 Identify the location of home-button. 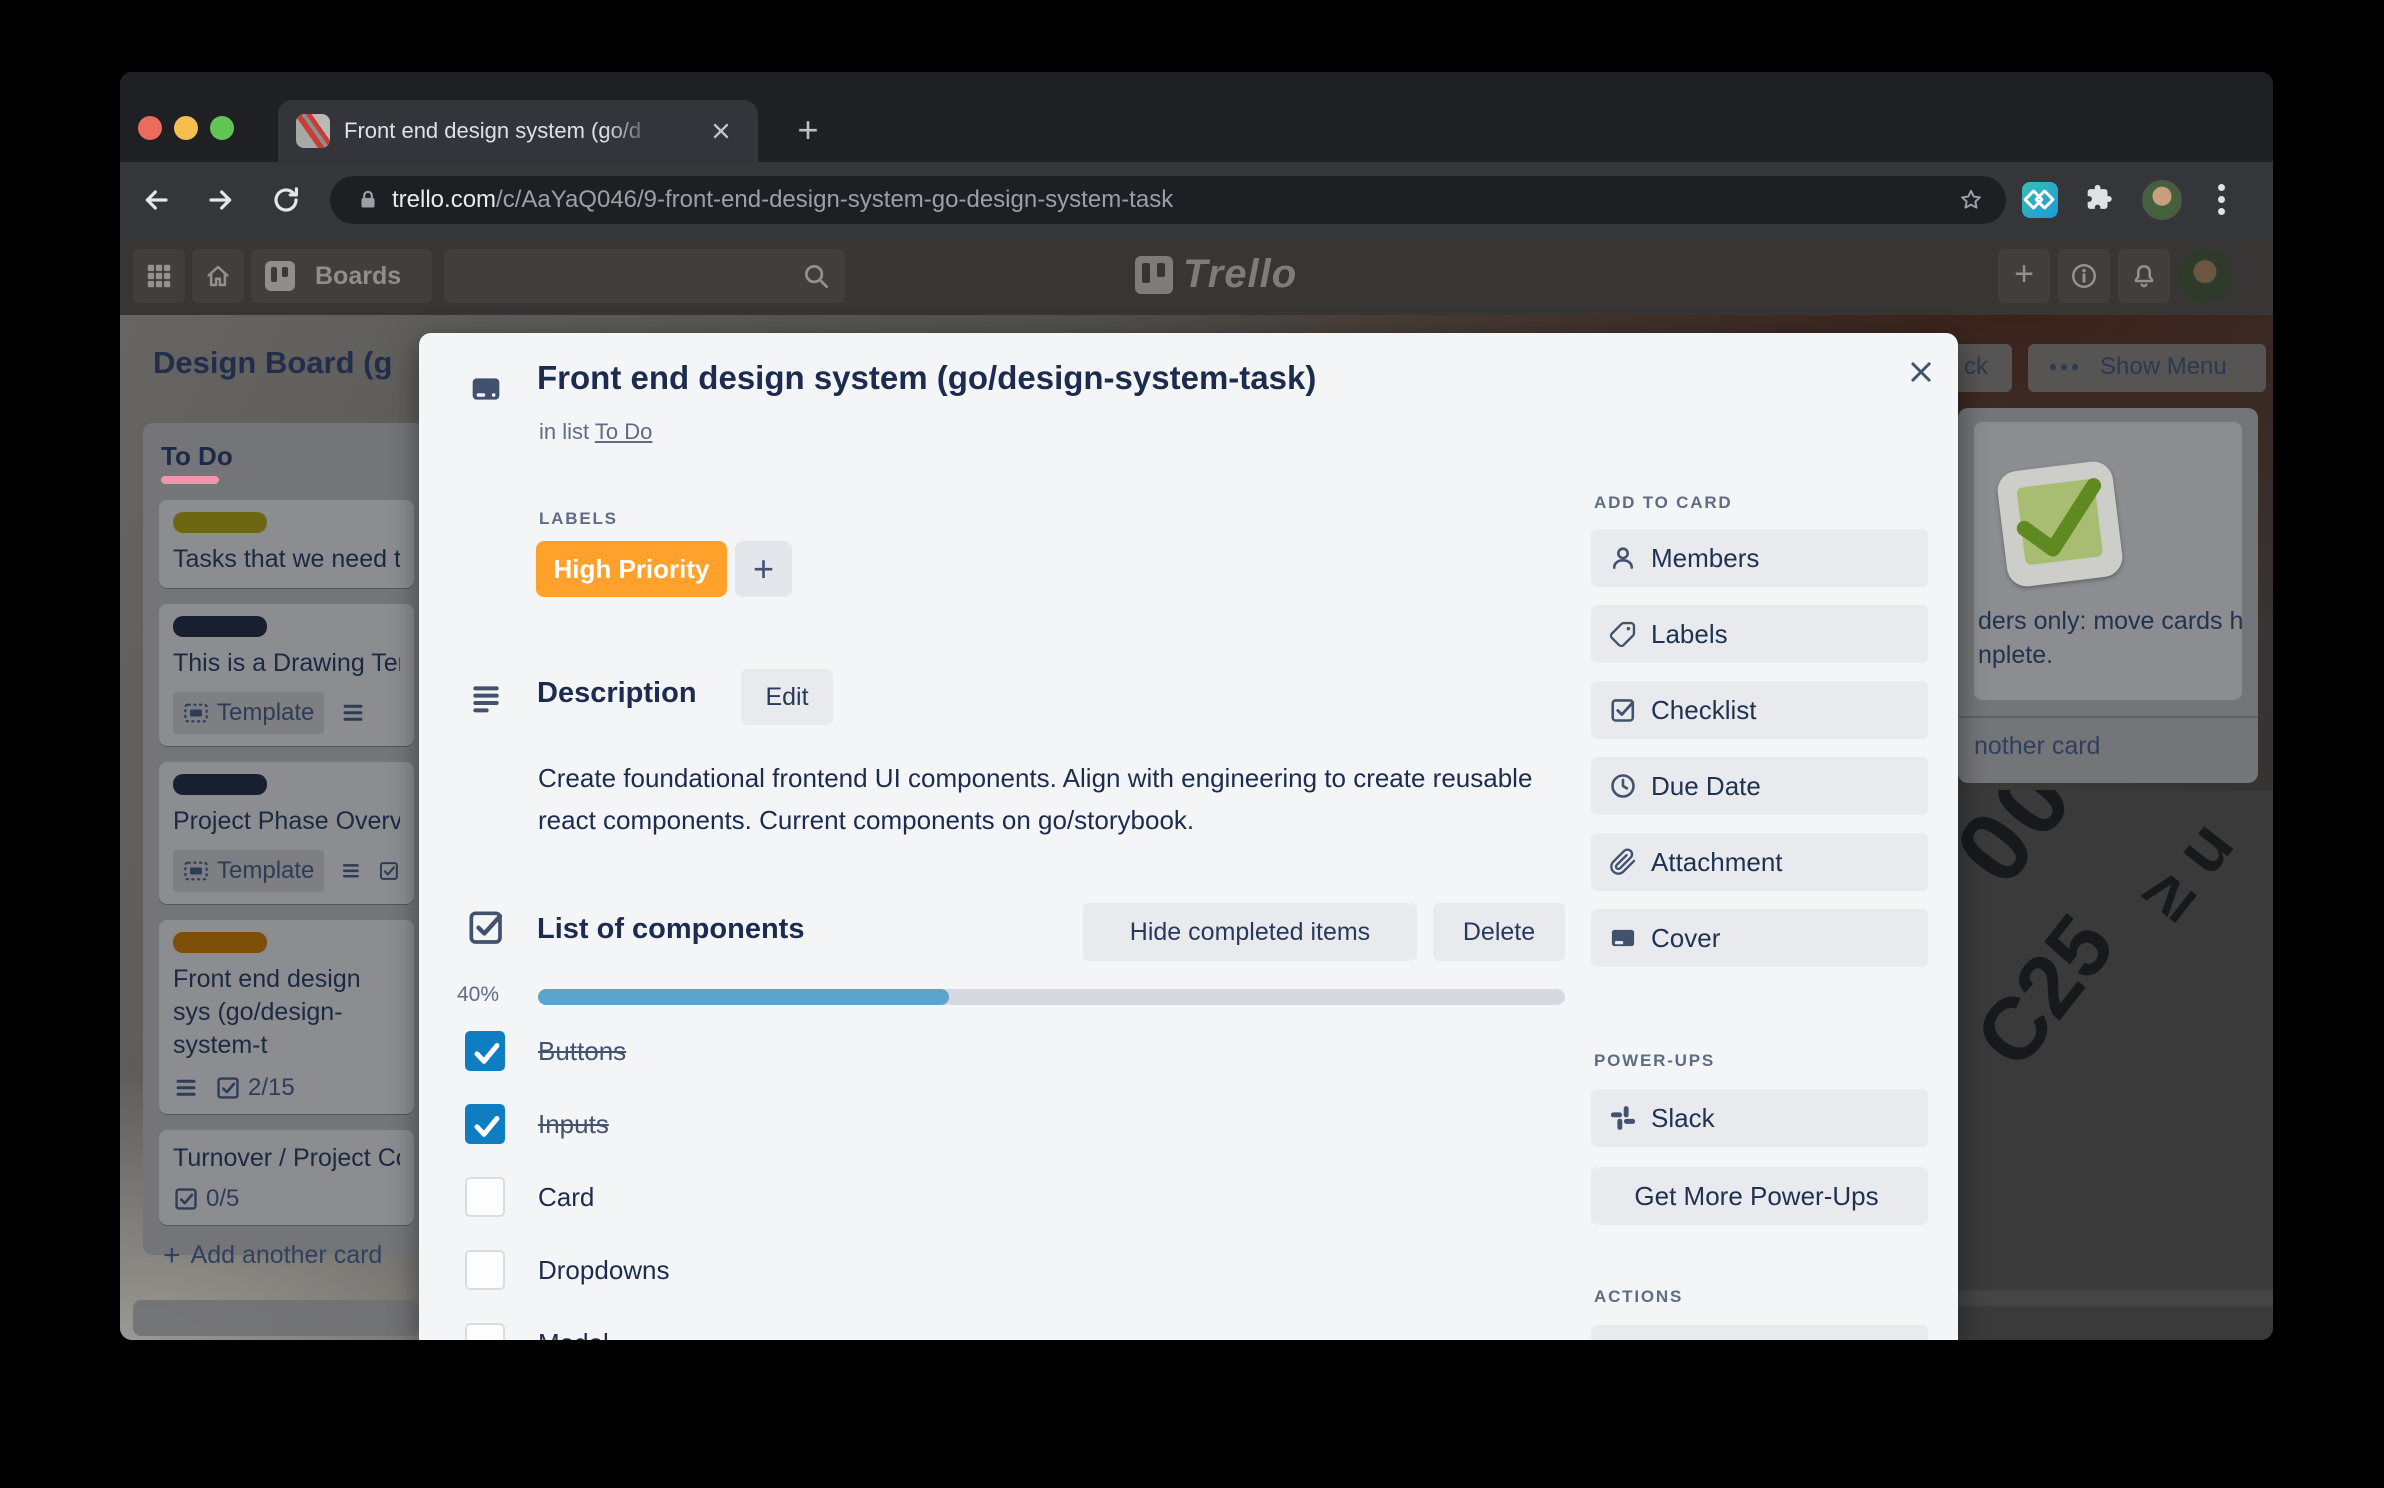
(218, 276).